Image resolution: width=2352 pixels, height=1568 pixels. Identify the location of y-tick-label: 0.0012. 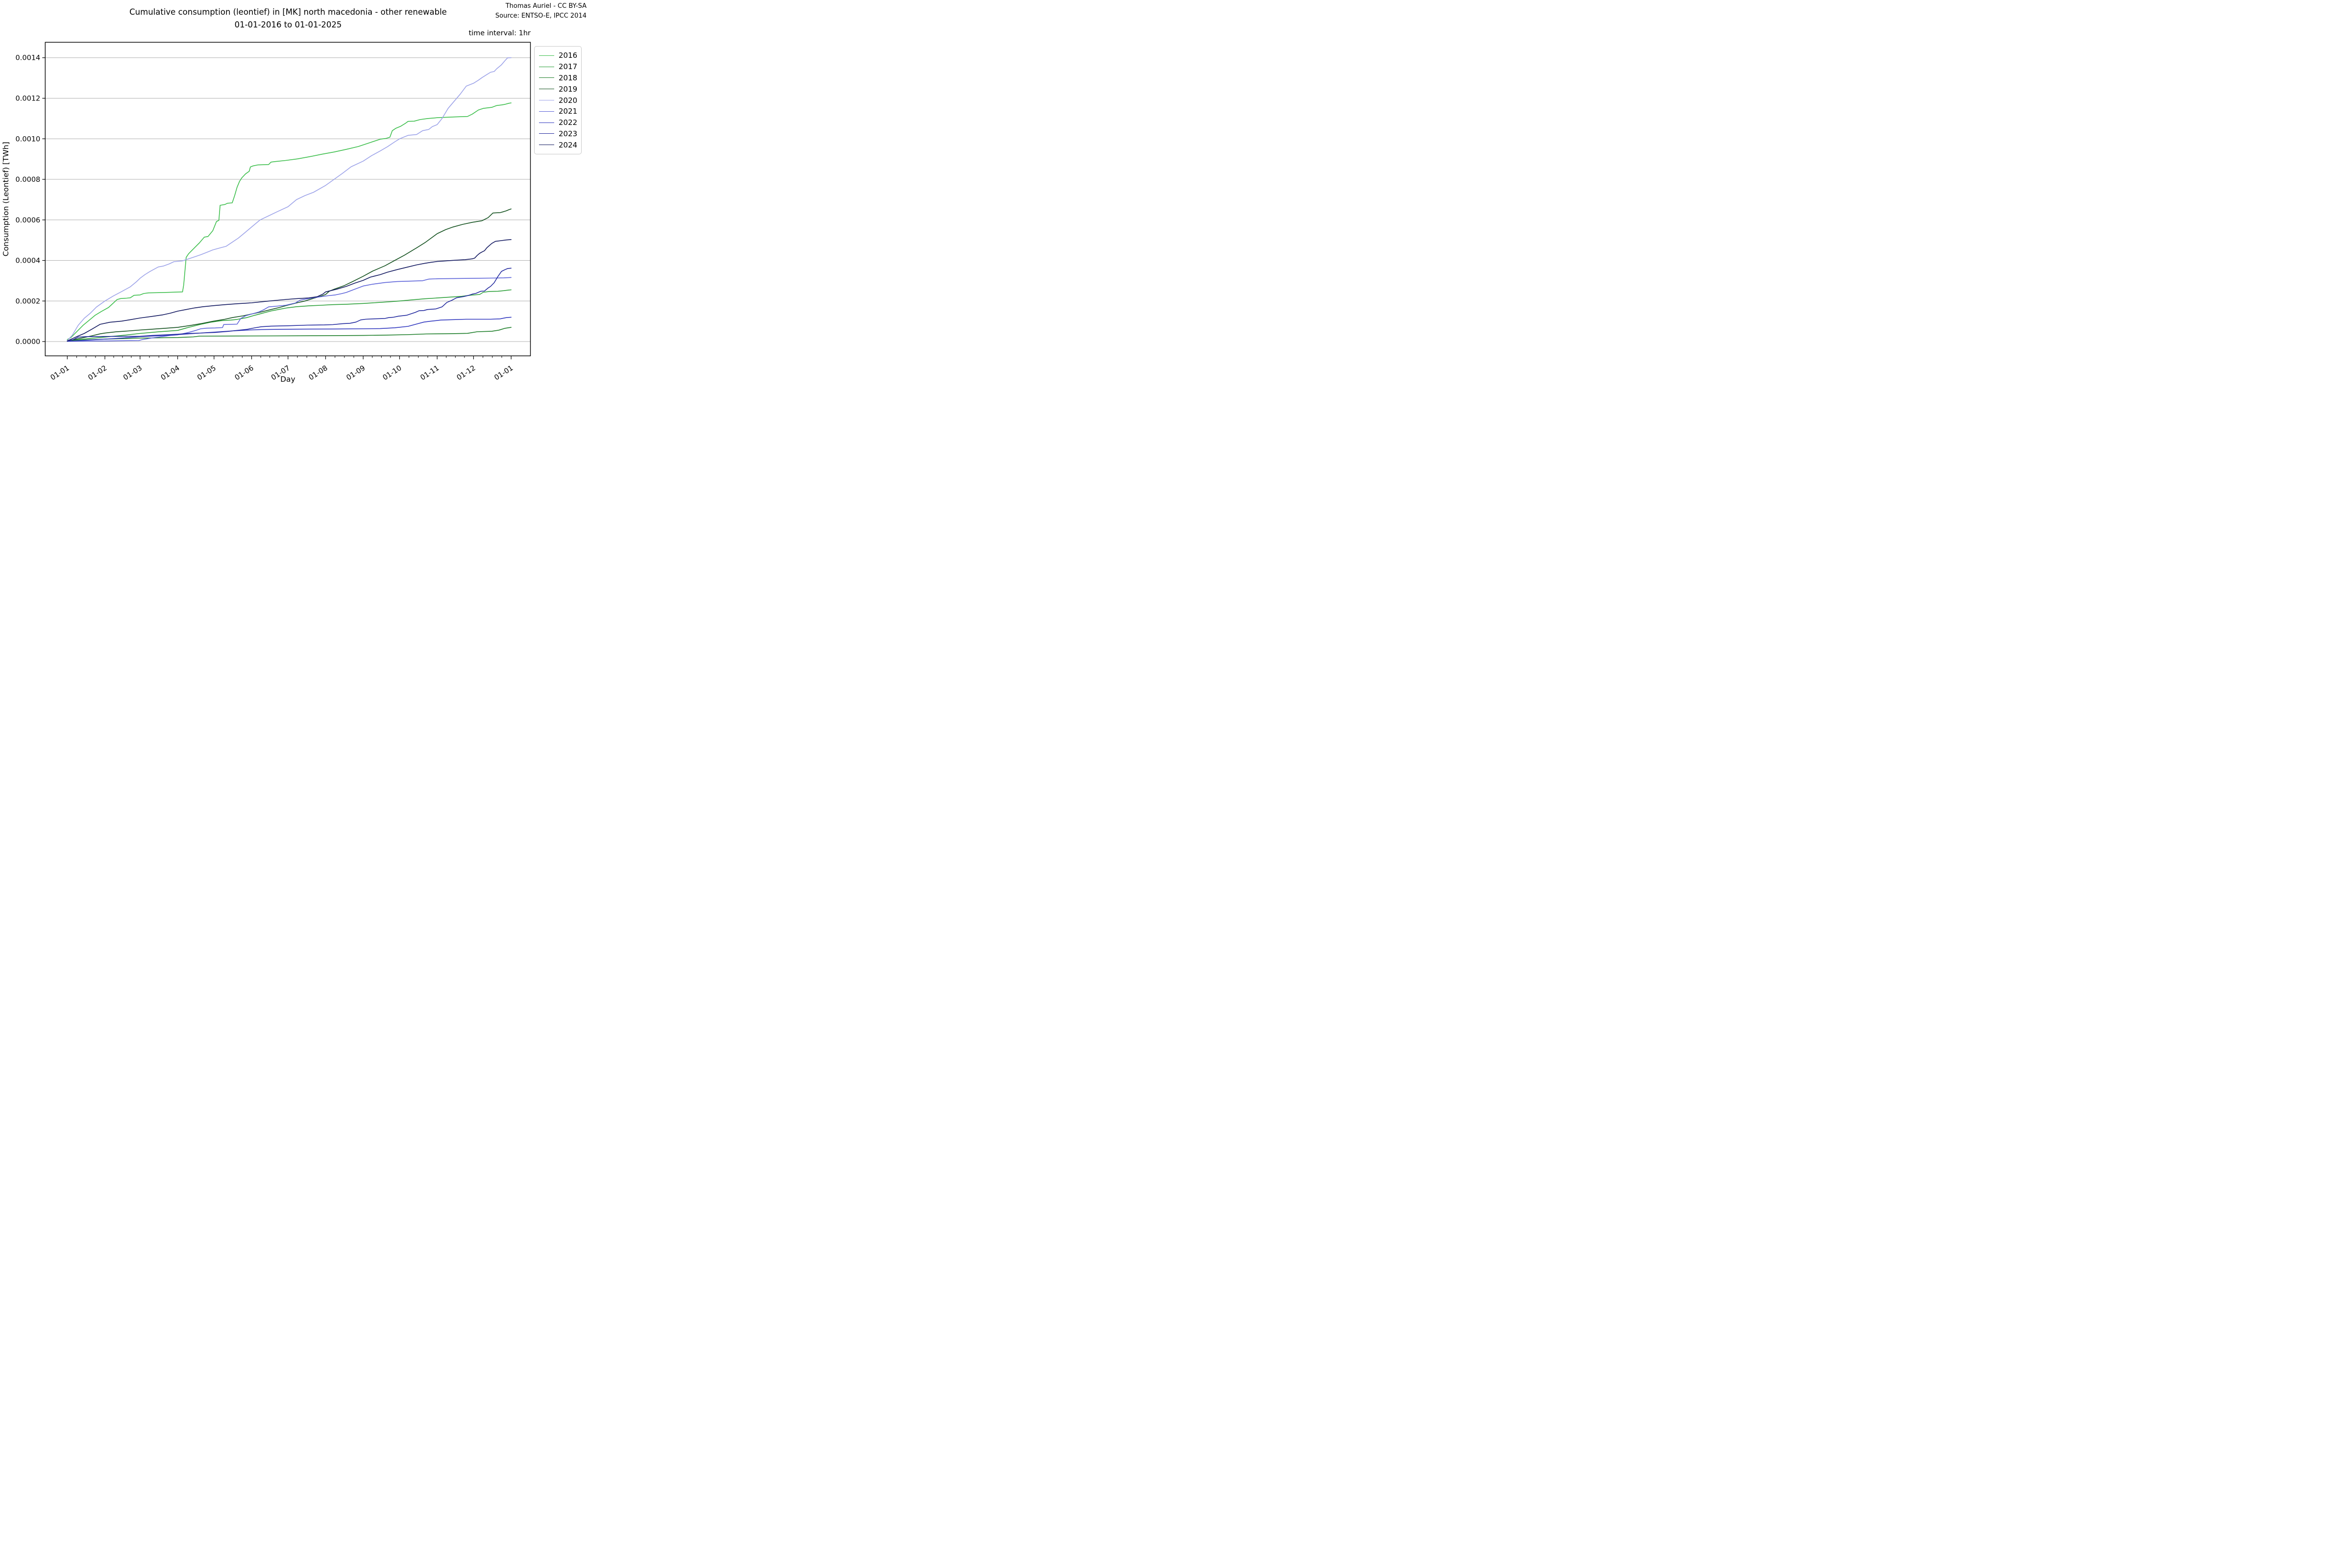
(28, 99).